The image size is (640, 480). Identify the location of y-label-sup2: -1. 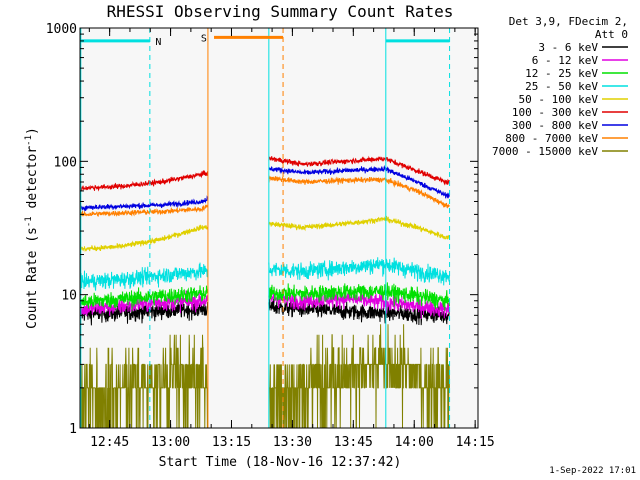
(29, 140).